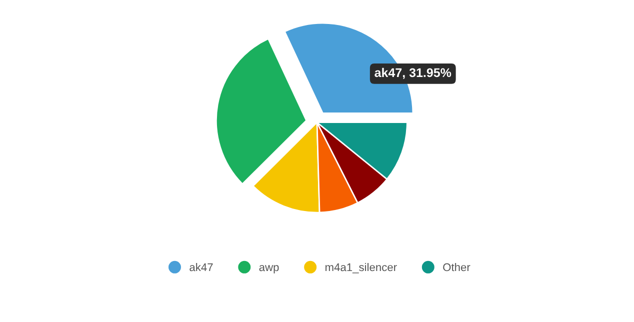  I want to click on text: ak47, 31.95%, so click(413, 73).